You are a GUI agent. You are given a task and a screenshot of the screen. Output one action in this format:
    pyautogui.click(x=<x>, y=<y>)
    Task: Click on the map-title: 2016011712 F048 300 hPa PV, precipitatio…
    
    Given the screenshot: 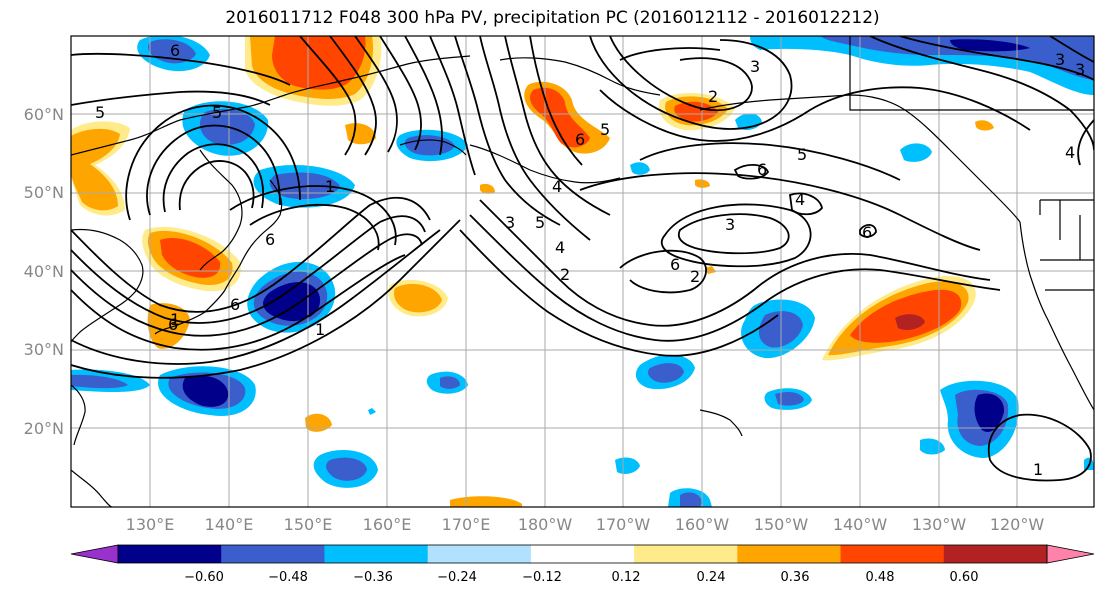 What is the action you would take?
    pyautogui.click(x=552, y=18)
    